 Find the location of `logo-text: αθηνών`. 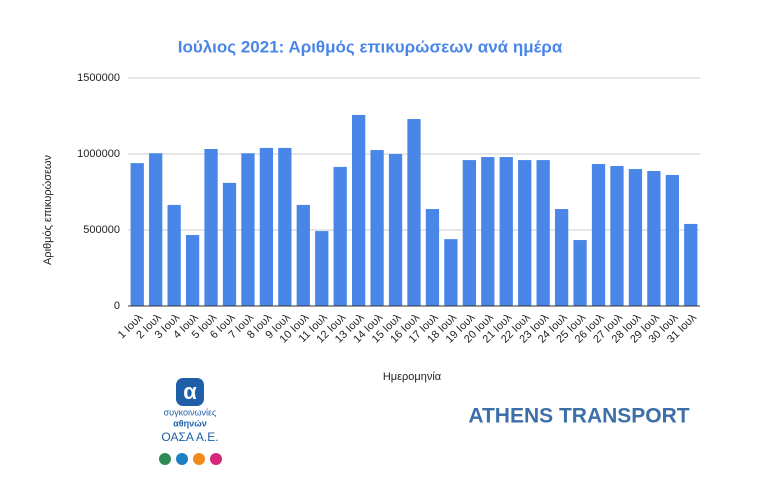

logo-text: αθηνών is located at coordinates (190, 423).